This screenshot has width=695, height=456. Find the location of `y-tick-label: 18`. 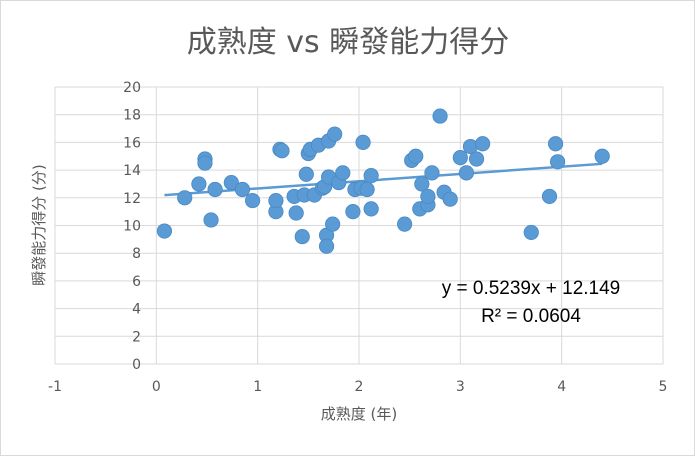

y-tick-label: 18 is located at coordinates (132, 116).